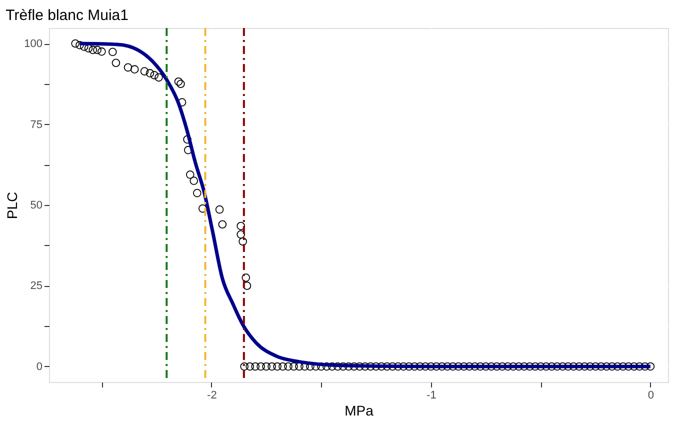  I want to click on chart-title: Trèfle blanc Muia1, so click(67, 15).